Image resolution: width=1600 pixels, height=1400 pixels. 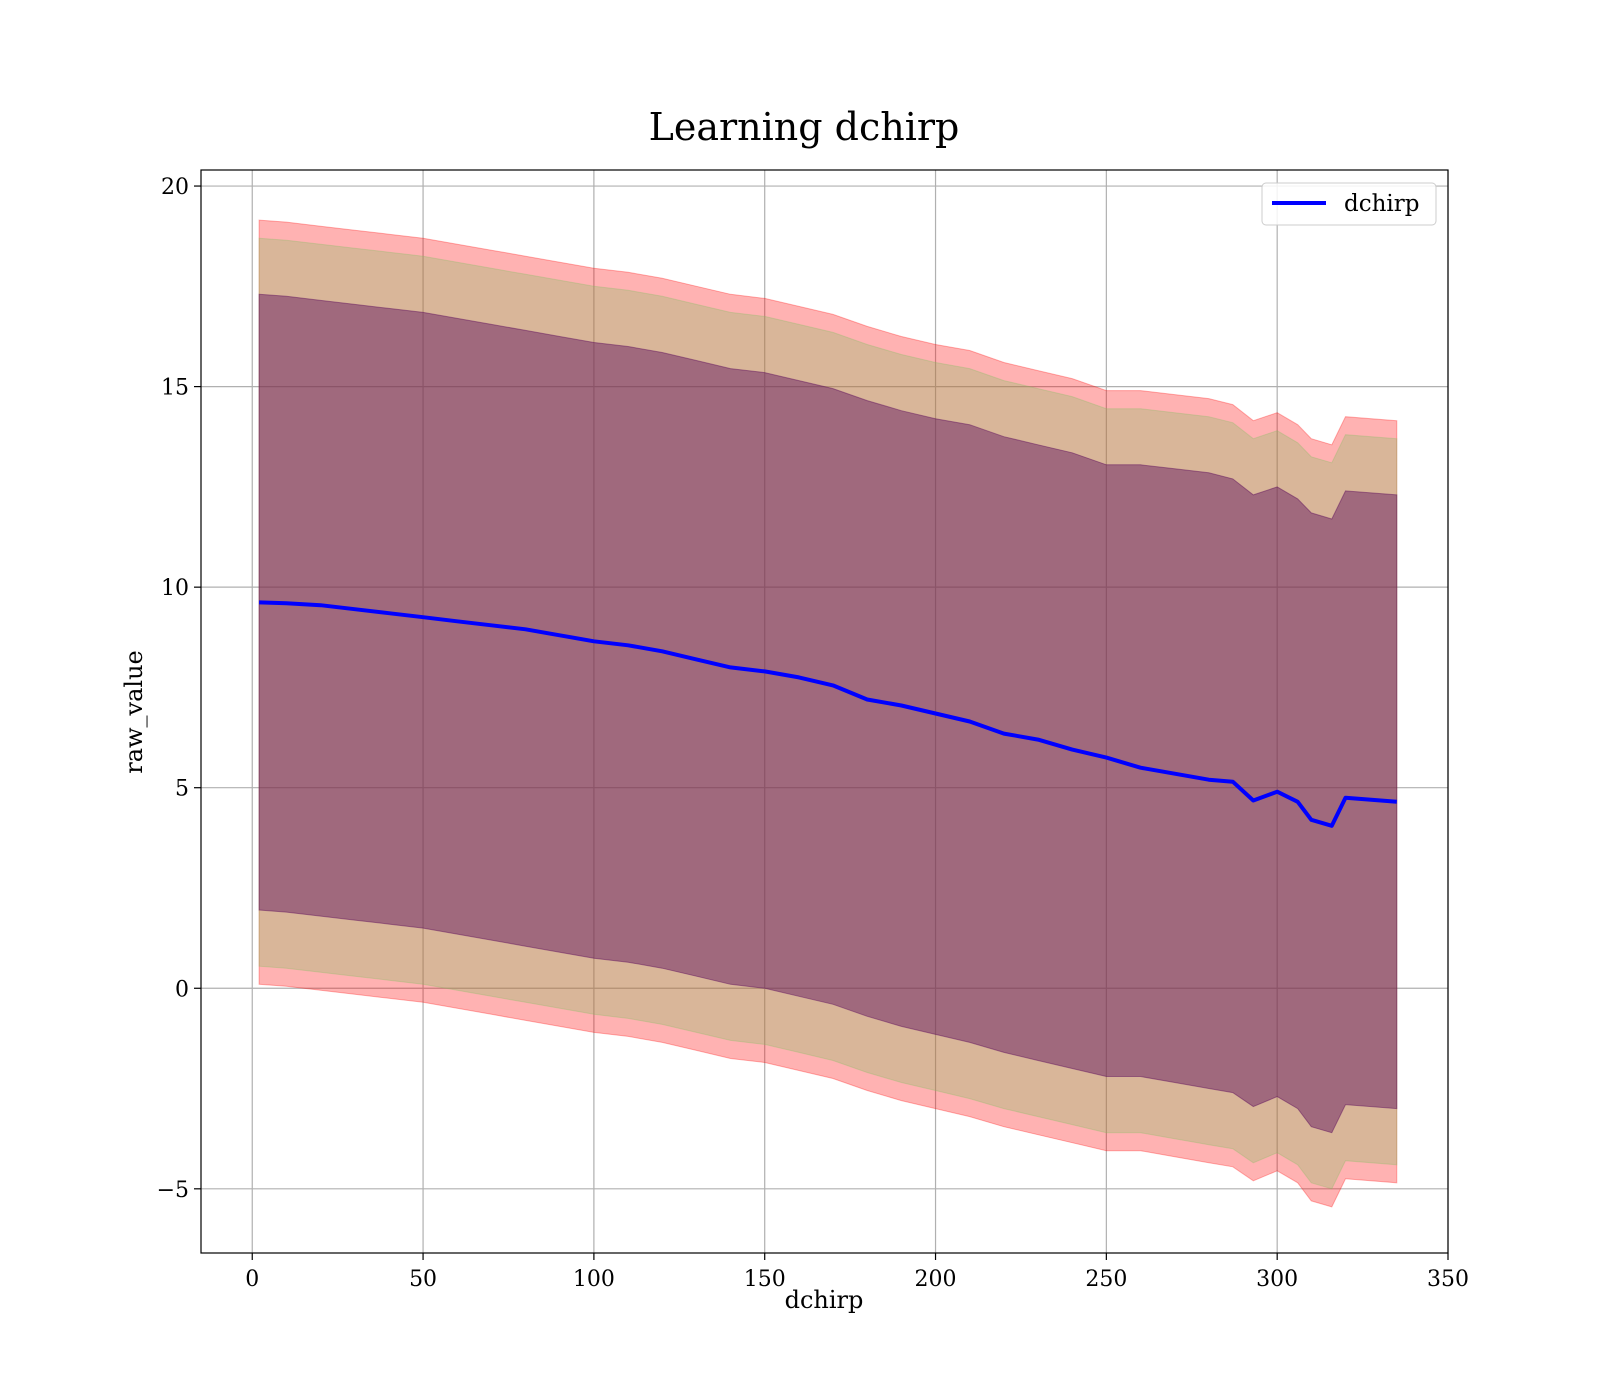 I want to click on legend: dchirp, so click(x=1349, y=204).